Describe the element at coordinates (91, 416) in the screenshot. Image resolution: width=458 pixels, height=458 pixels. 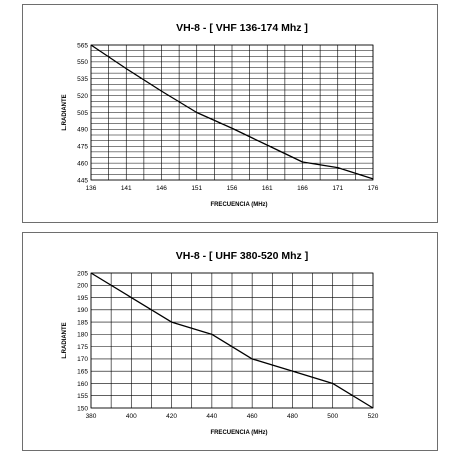
I see `x-tick-label: 380` at that location.